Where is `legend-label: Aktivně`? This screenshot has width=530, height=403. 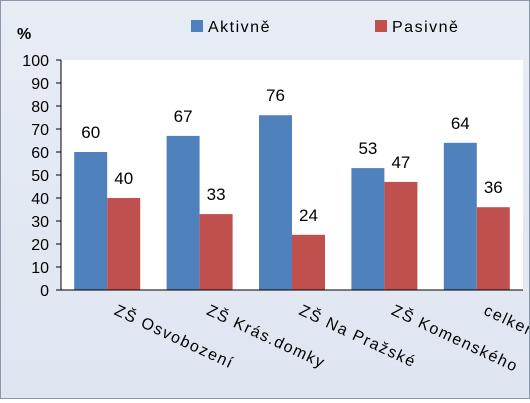 legend-label: Aktivně is located at coordinates (239, 27).